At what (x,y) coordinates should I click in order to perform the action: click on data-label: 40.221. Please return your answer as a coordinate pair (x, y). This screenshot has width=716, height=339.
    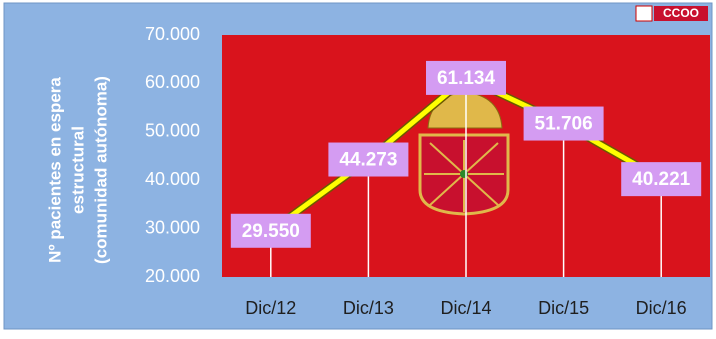
    Looking at the image, I should click on (661, 179).